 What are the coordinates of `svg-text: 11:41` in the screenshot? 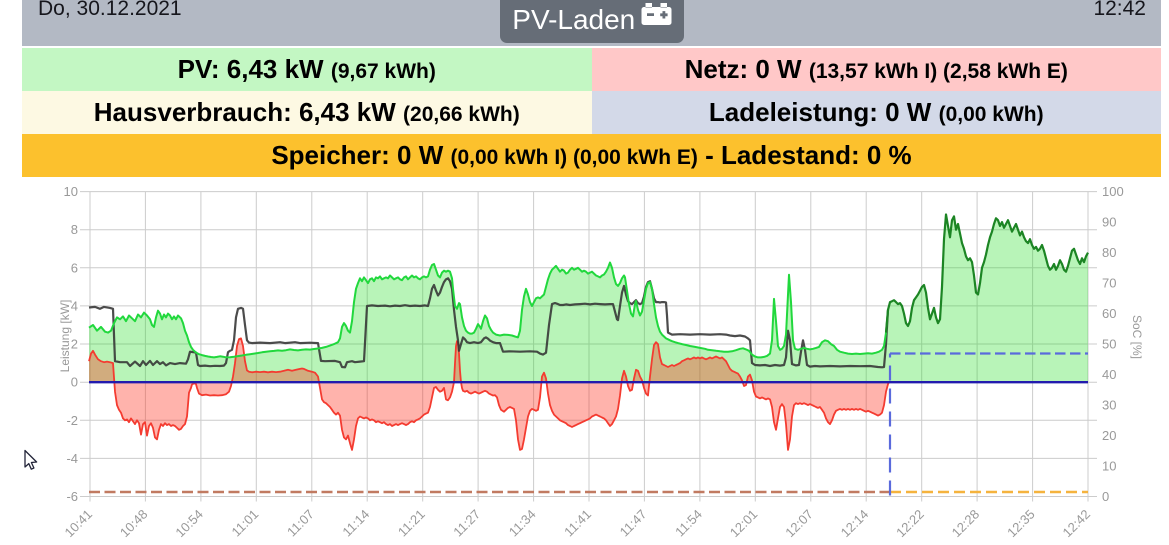 It's located at (577, 523).